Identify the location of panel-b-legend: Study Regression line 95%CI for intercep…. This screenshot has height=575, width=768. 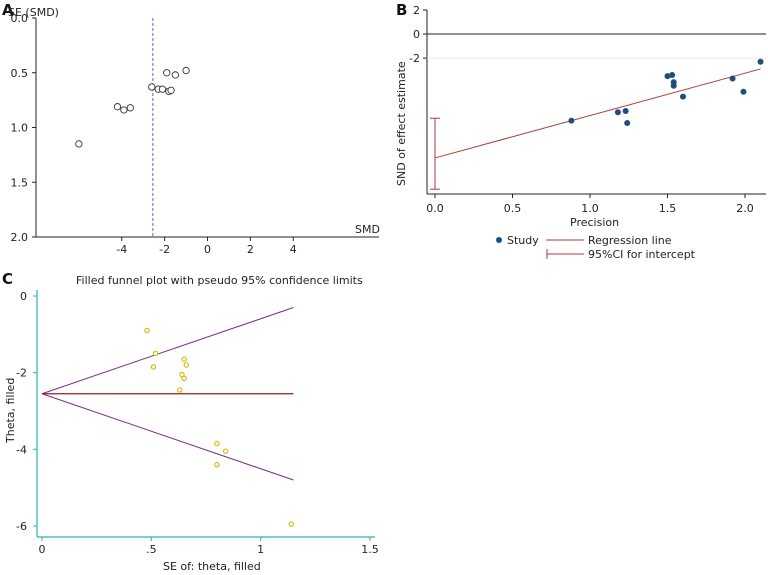
(596, 247).